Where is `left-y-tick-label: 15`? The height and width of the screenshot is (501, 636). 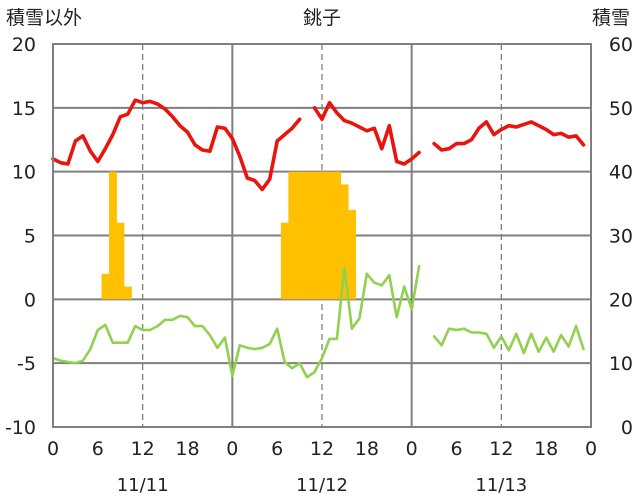
left-y-tick-label: 15 is located at coordinates (24, 109).